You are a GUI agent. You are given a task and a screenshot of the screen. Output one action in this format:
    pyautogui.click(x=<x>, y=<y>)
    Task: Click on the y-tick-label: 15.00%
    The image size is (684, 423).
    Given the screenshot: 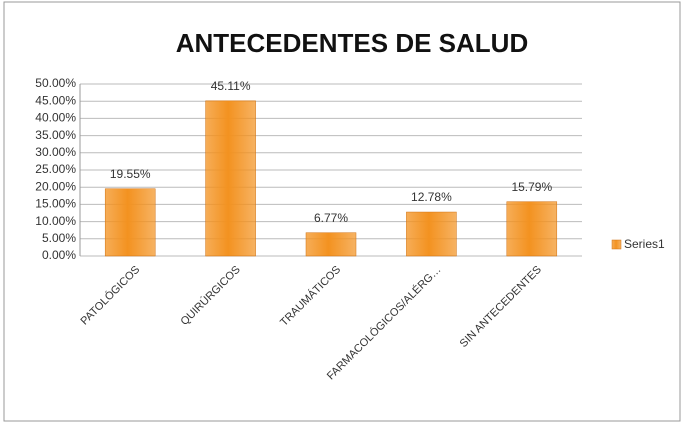 What is the action you would take?
    pyautogui.click(x=55, y=204)
    